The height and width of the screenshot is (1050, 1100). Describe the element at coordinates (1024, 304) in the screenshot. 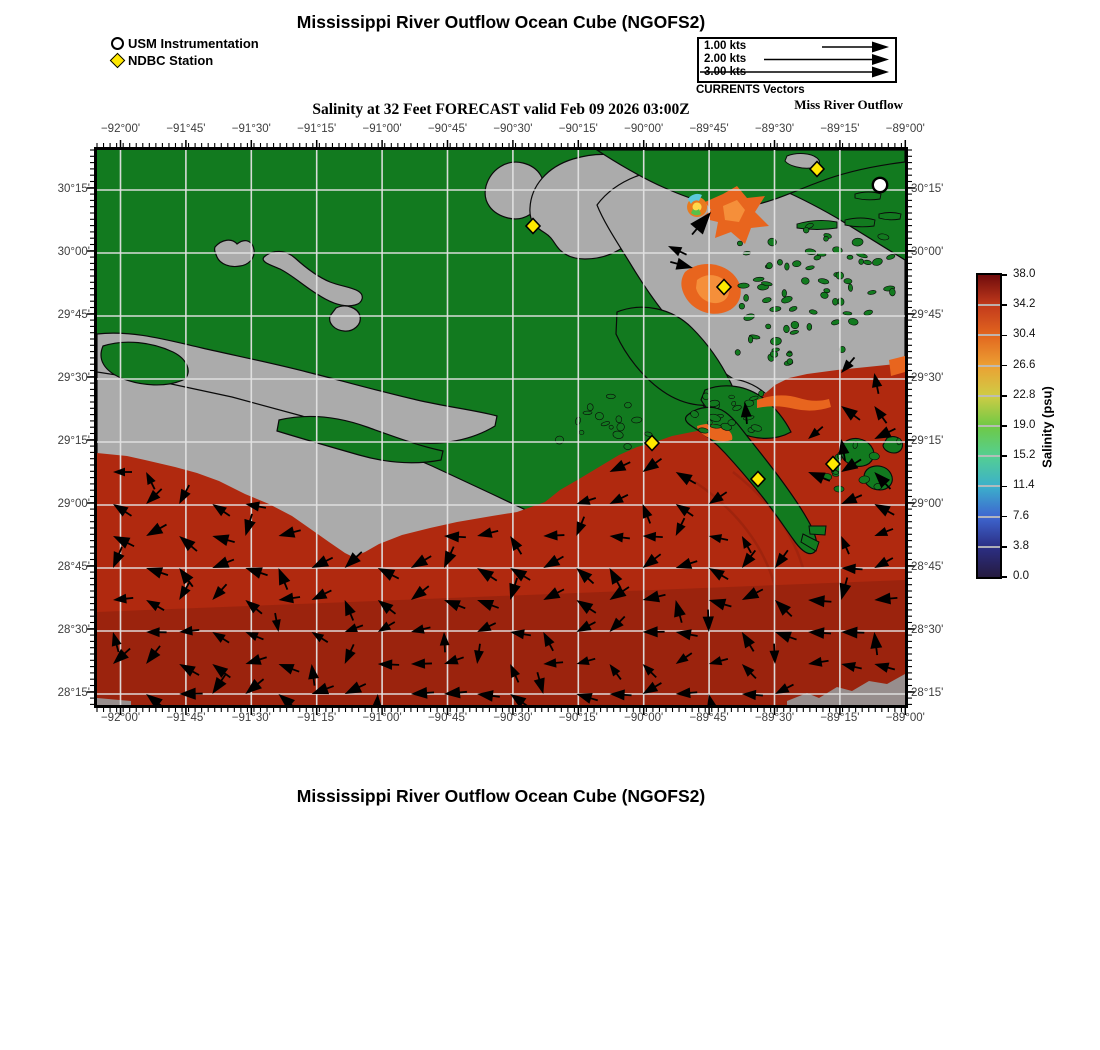

I see `colorbar-tick-label: 34.2` at that location.